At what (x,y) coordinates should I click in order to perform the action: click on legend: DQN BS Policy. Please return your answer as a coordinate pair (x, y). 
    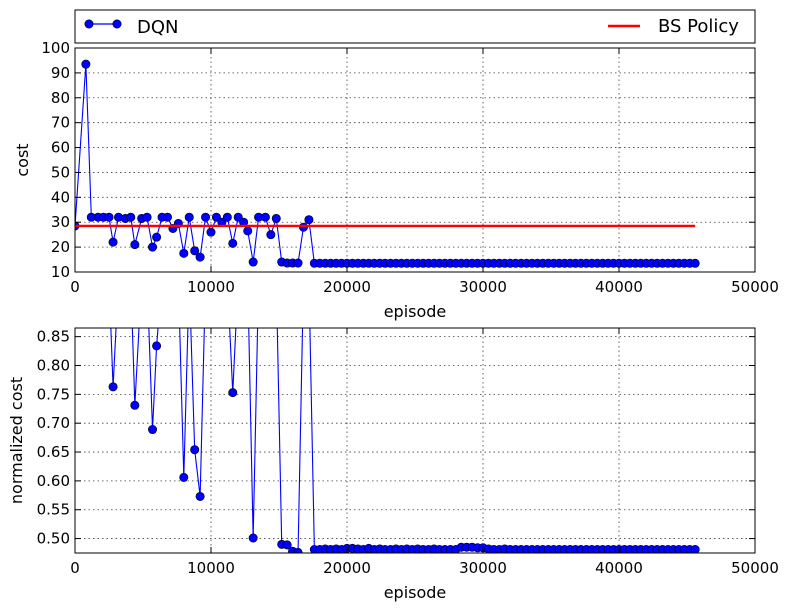
    Looking at the image, I should click on (415, 26).